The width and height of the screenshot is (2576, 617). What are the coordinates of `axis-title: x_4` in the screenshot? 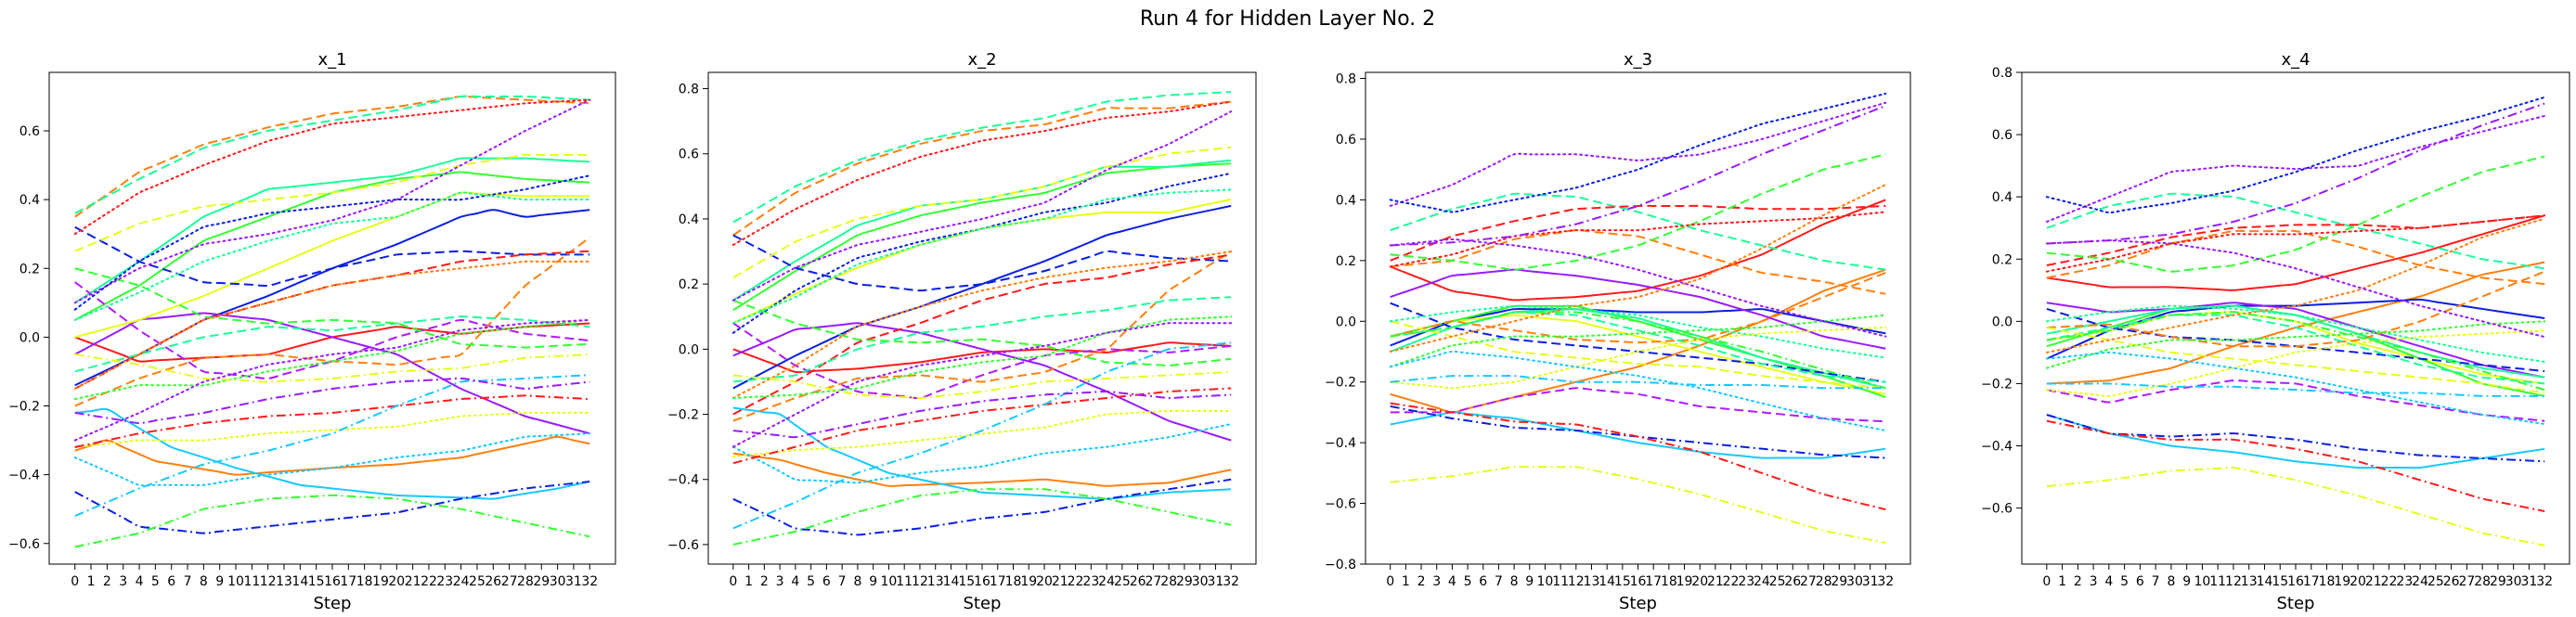 It's located at (2295, 60).